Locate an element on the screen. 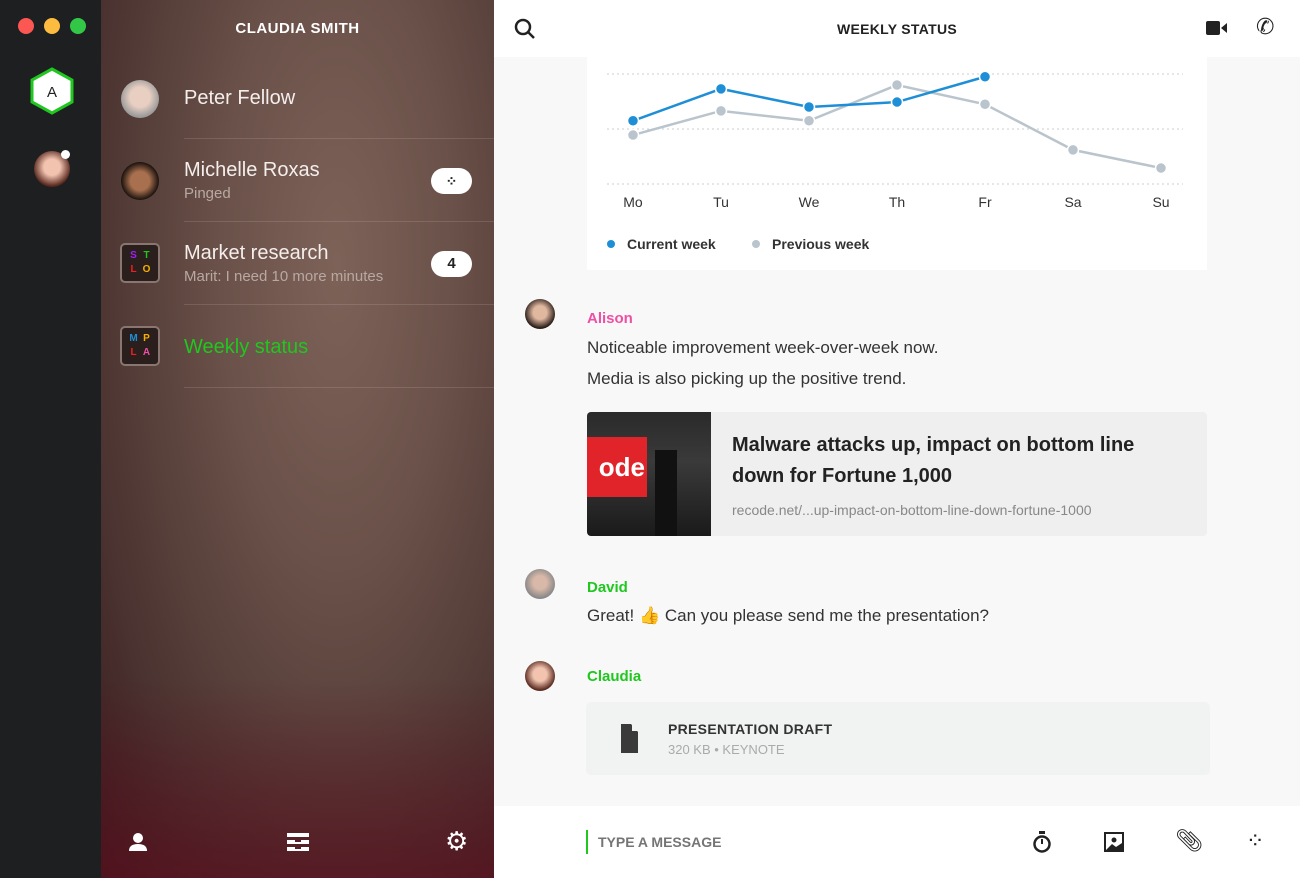 The width and height of the screenshot is (1300, 878). ping-badge: ⁘ is located at coordinates (451, 181).